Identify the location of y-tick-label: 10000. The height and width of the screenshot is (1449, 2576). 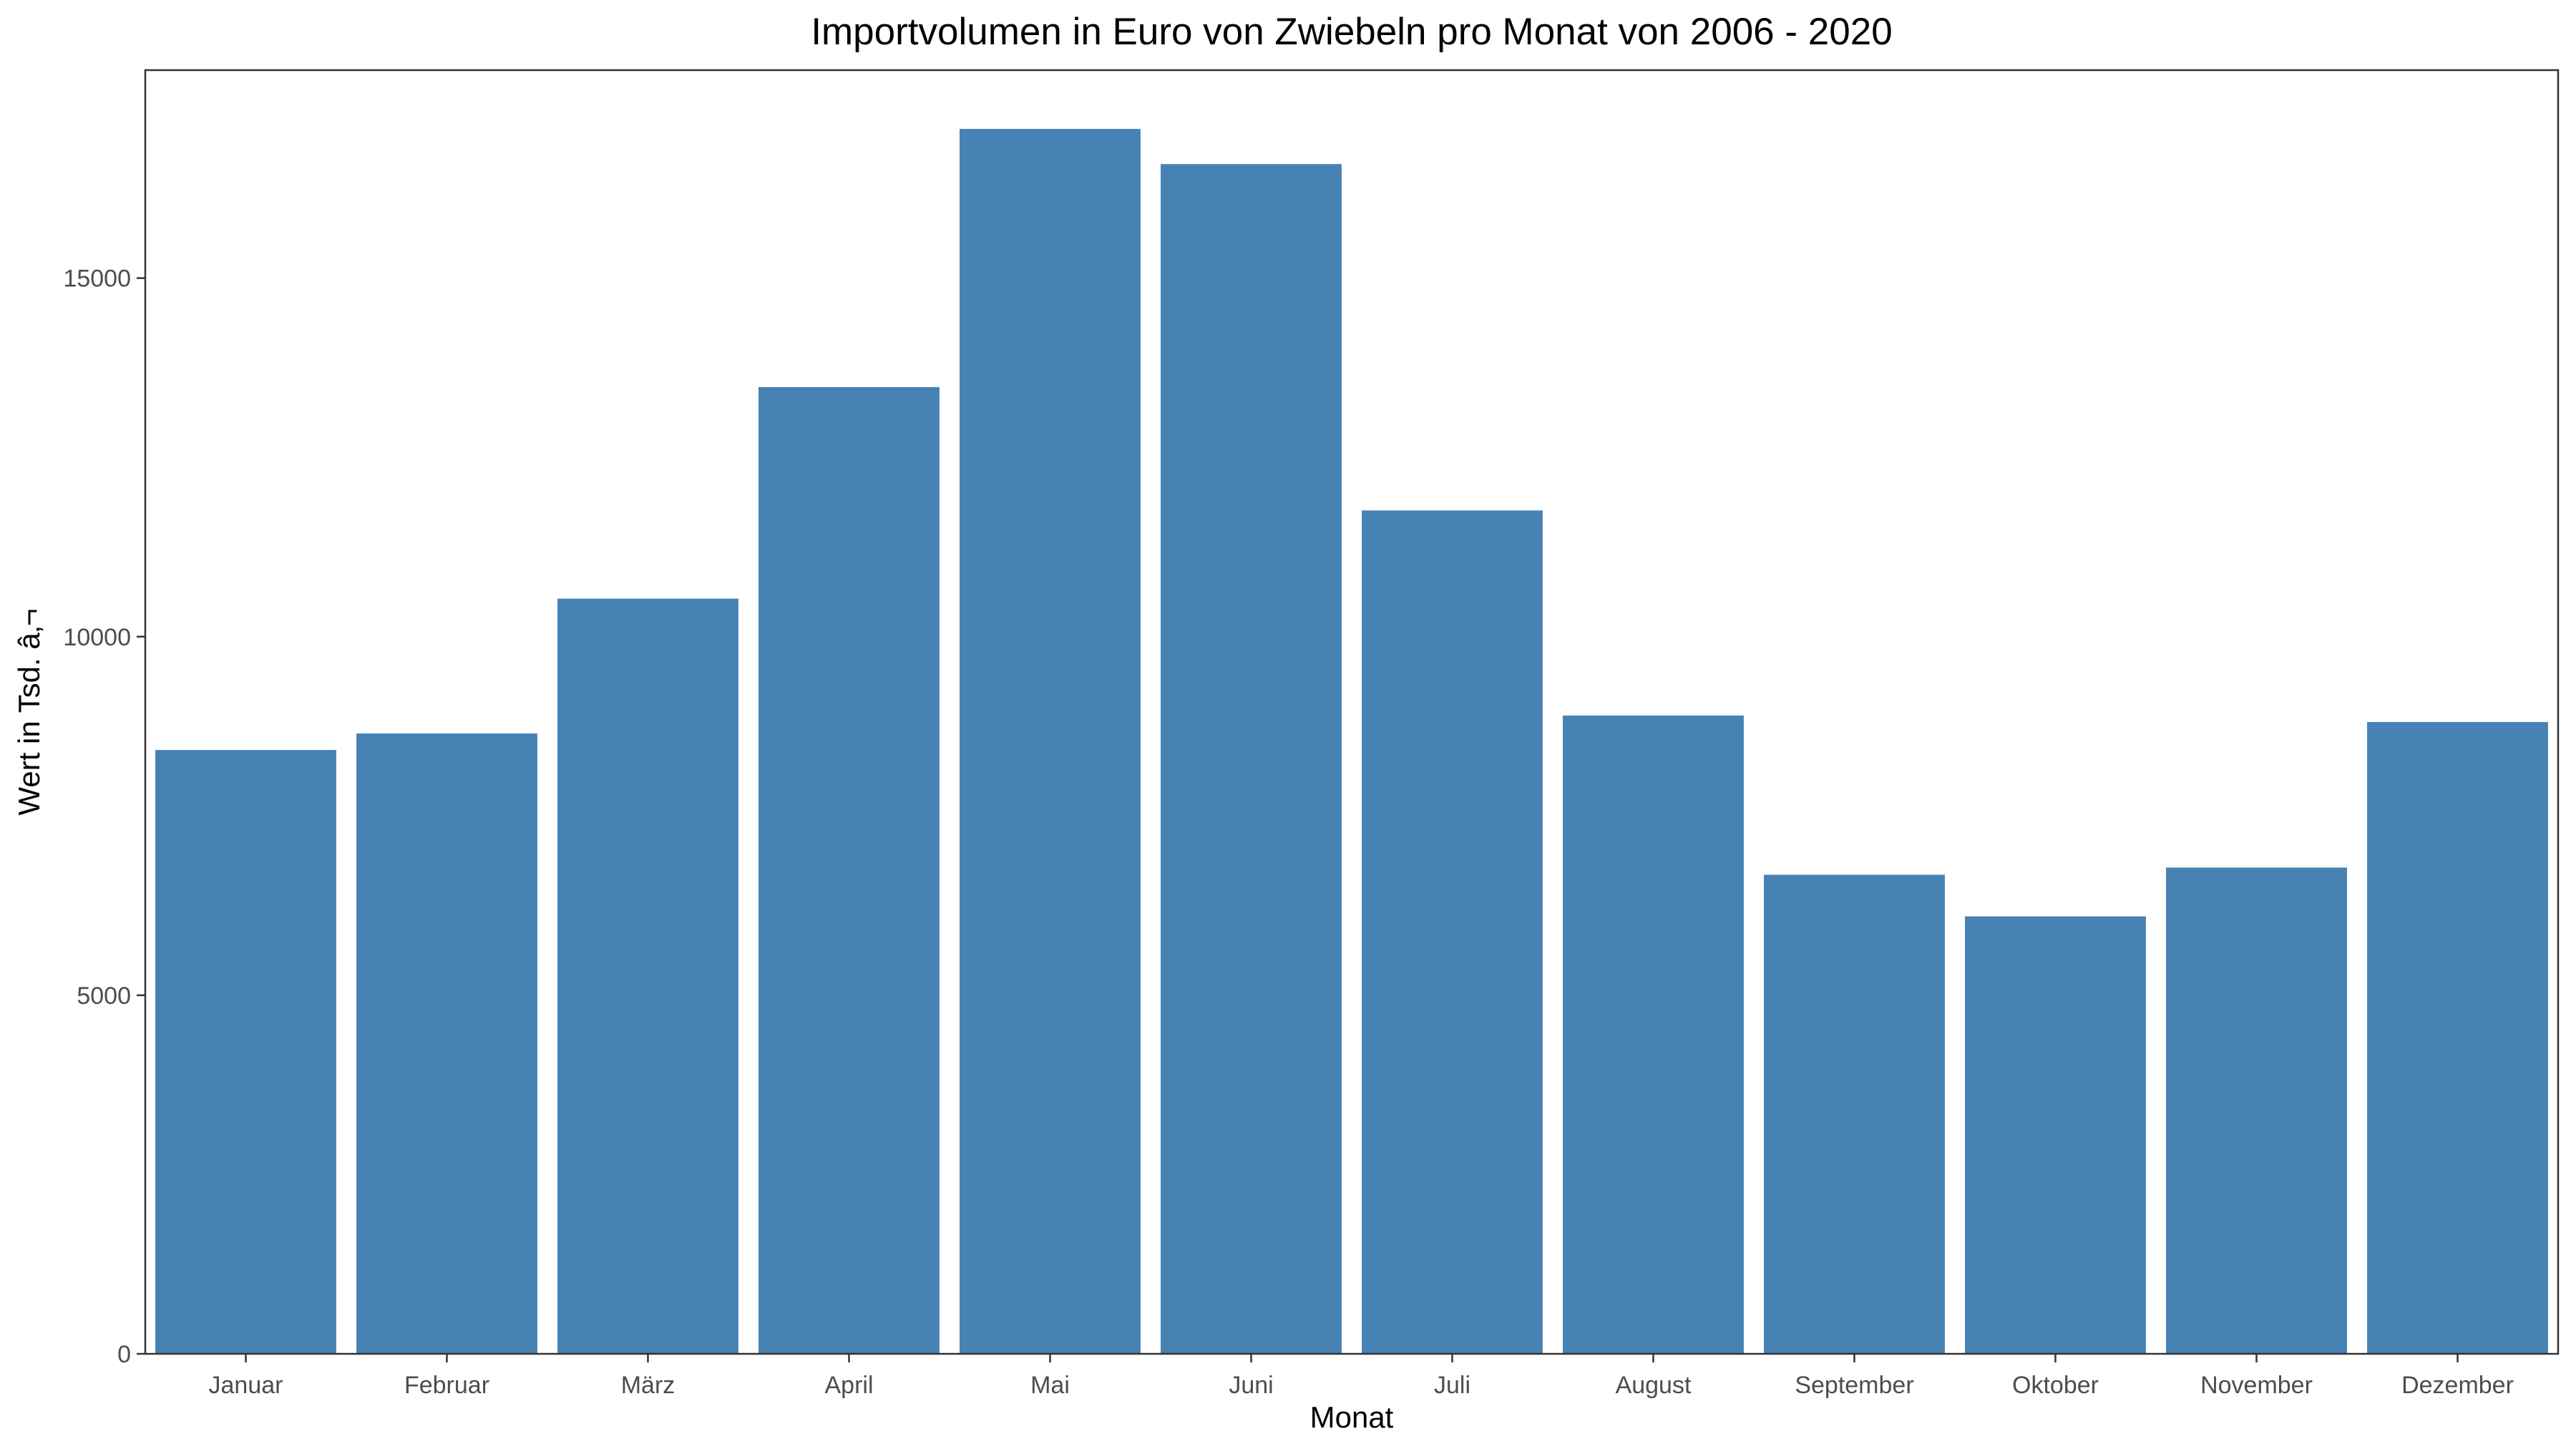
(97, 637).